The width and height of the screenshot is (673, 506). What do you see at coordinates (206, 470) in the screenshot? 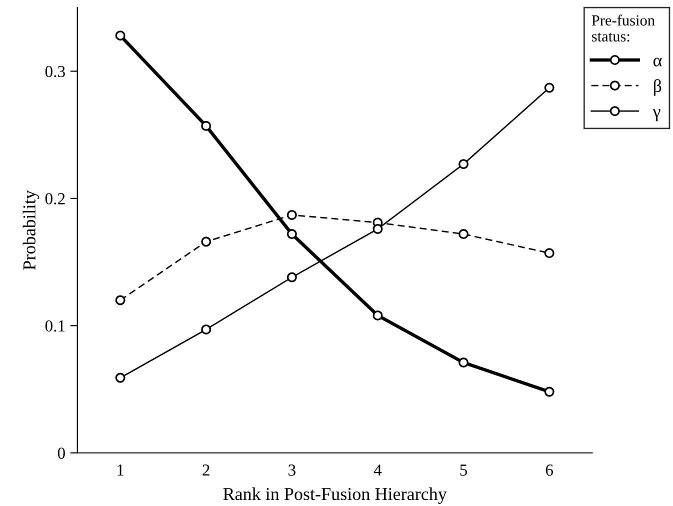
I see `x-tick-label: 2` at bounding box center [206, 470].